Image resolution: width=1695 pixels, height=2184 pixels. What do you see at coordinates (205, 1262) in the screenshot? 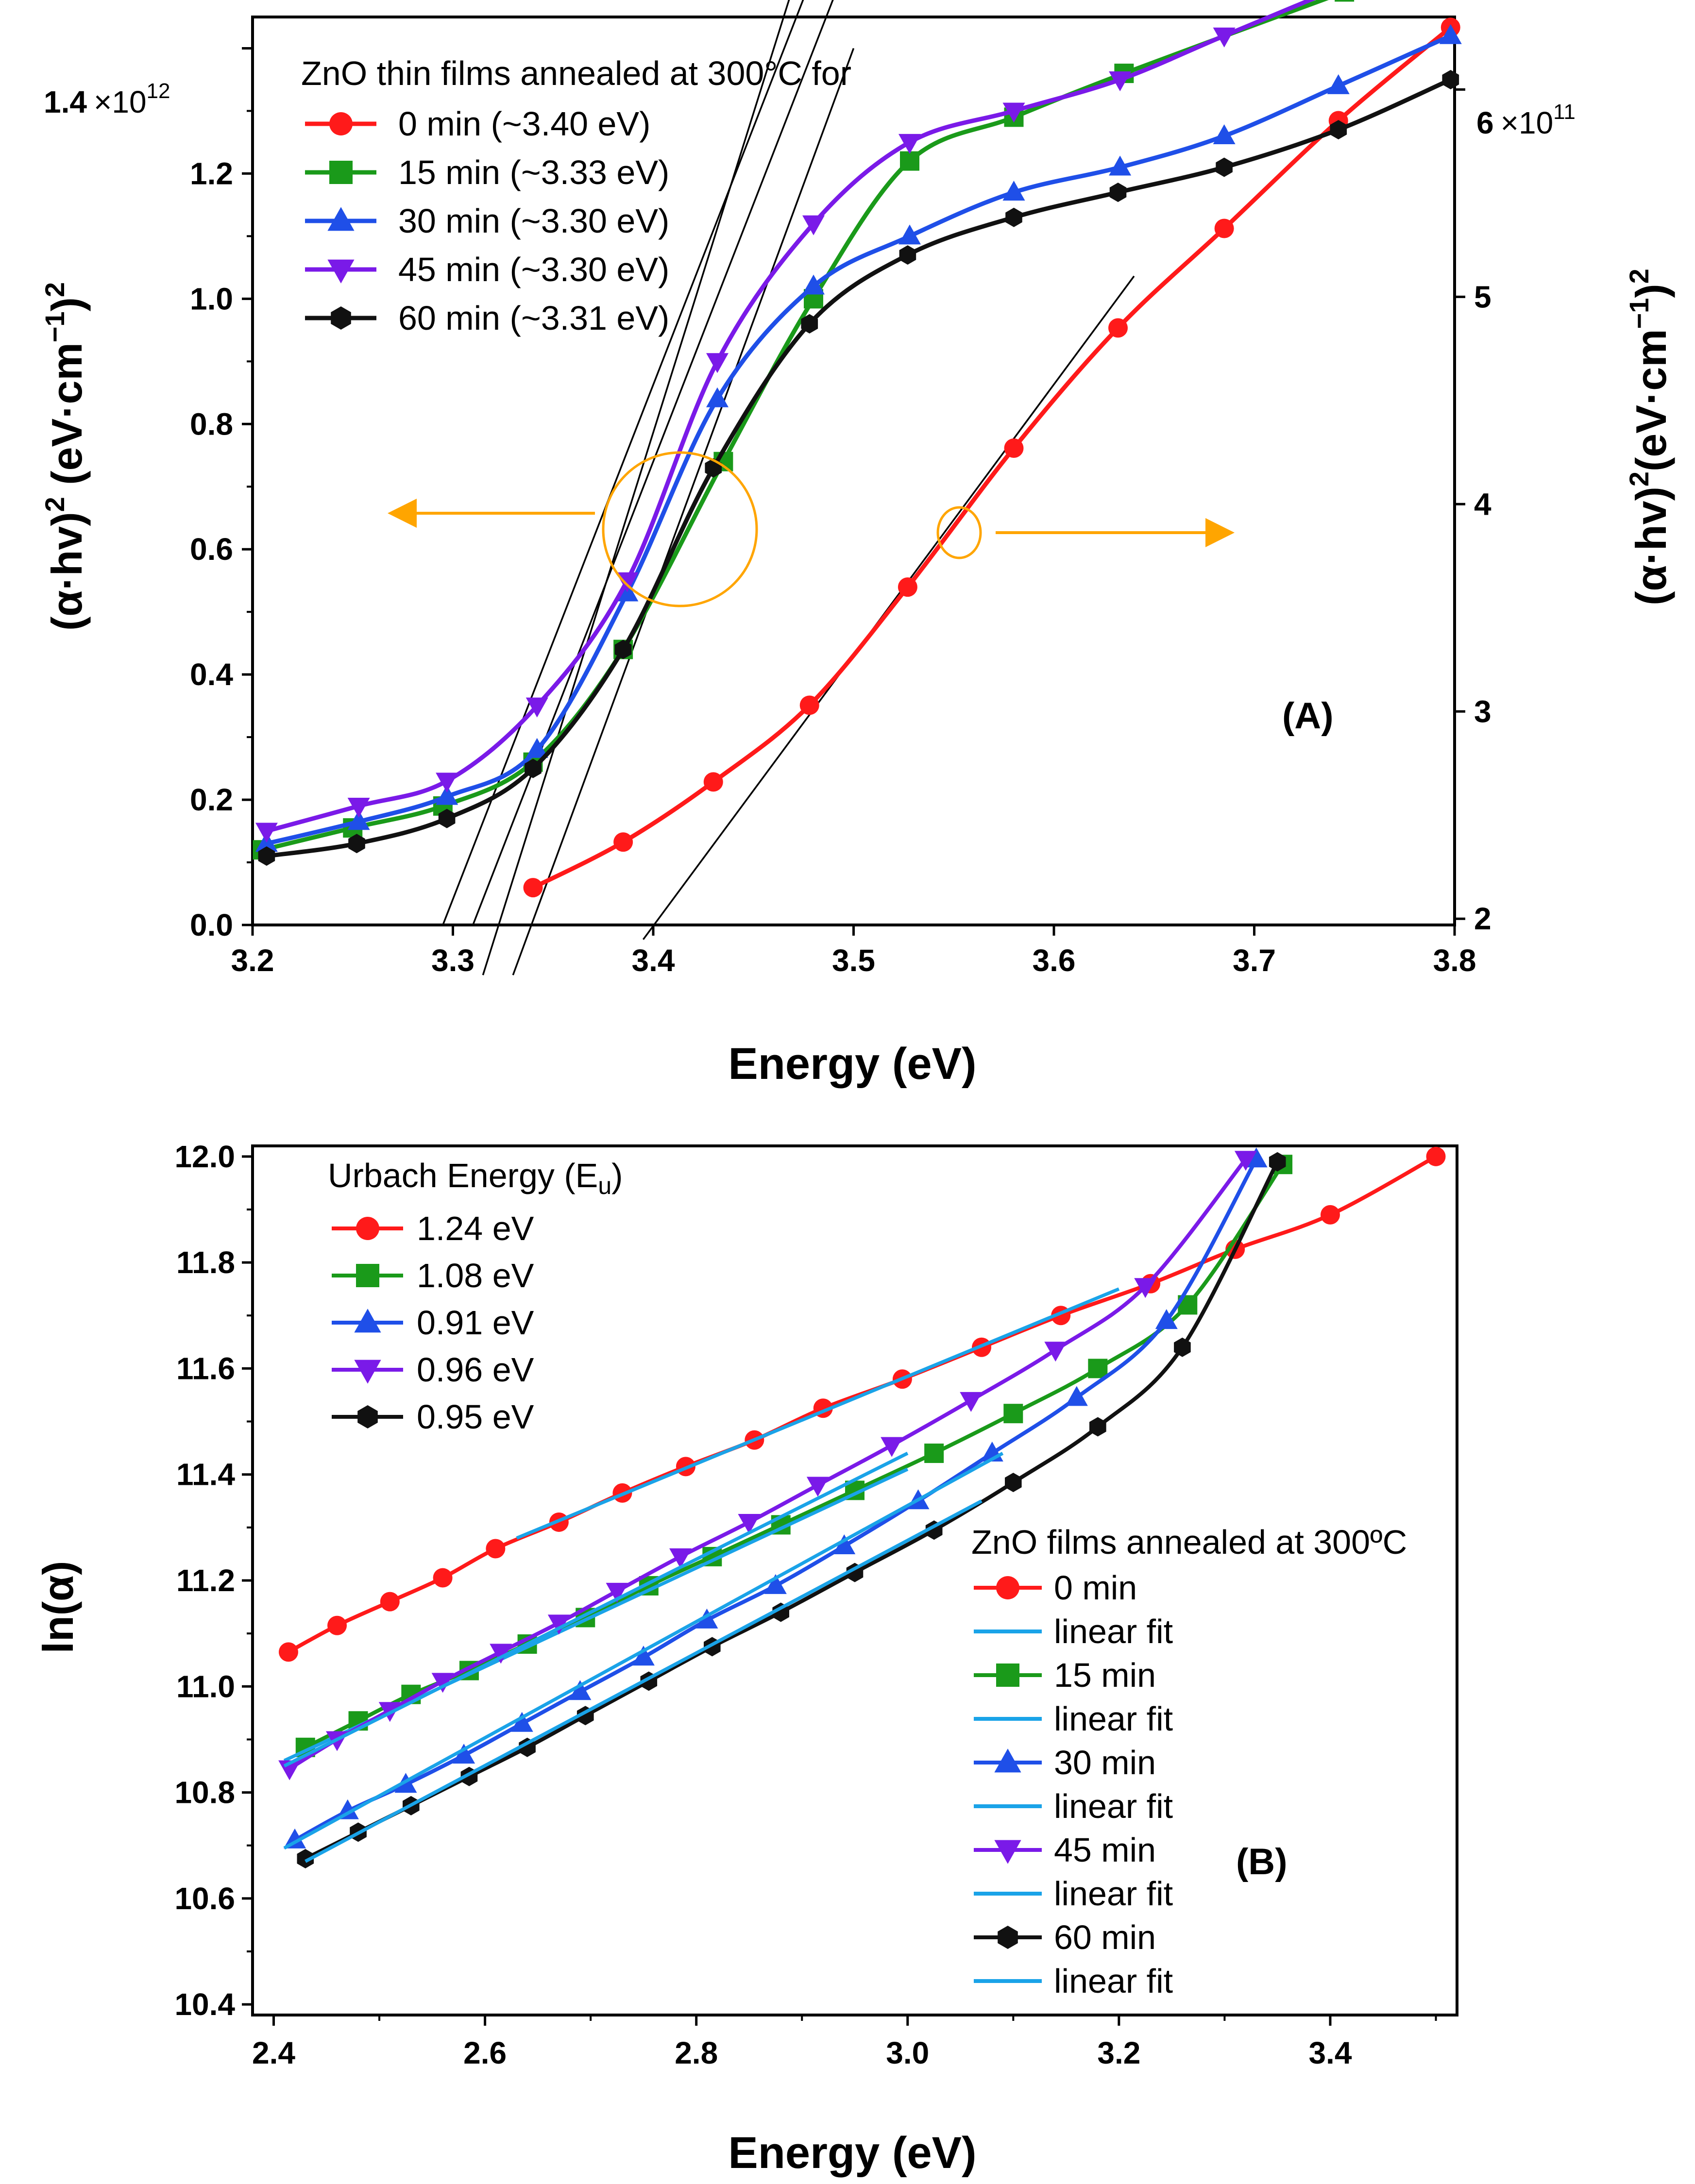
I see `panel-b-y-tick-label: 11.8` at bounding box center [205, 1262].